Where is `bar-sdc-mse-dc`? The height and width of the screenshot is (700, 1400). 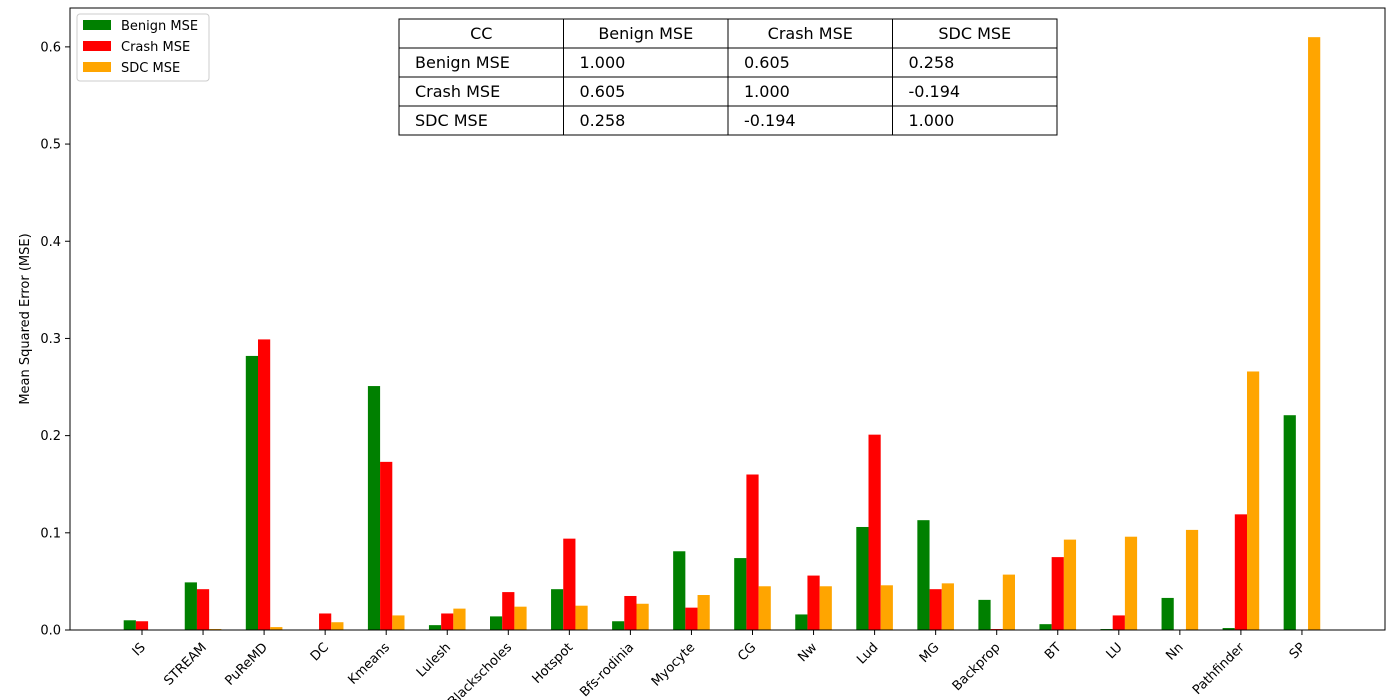
bar-sdc-mse-dc is located at coordinates (337, 626).